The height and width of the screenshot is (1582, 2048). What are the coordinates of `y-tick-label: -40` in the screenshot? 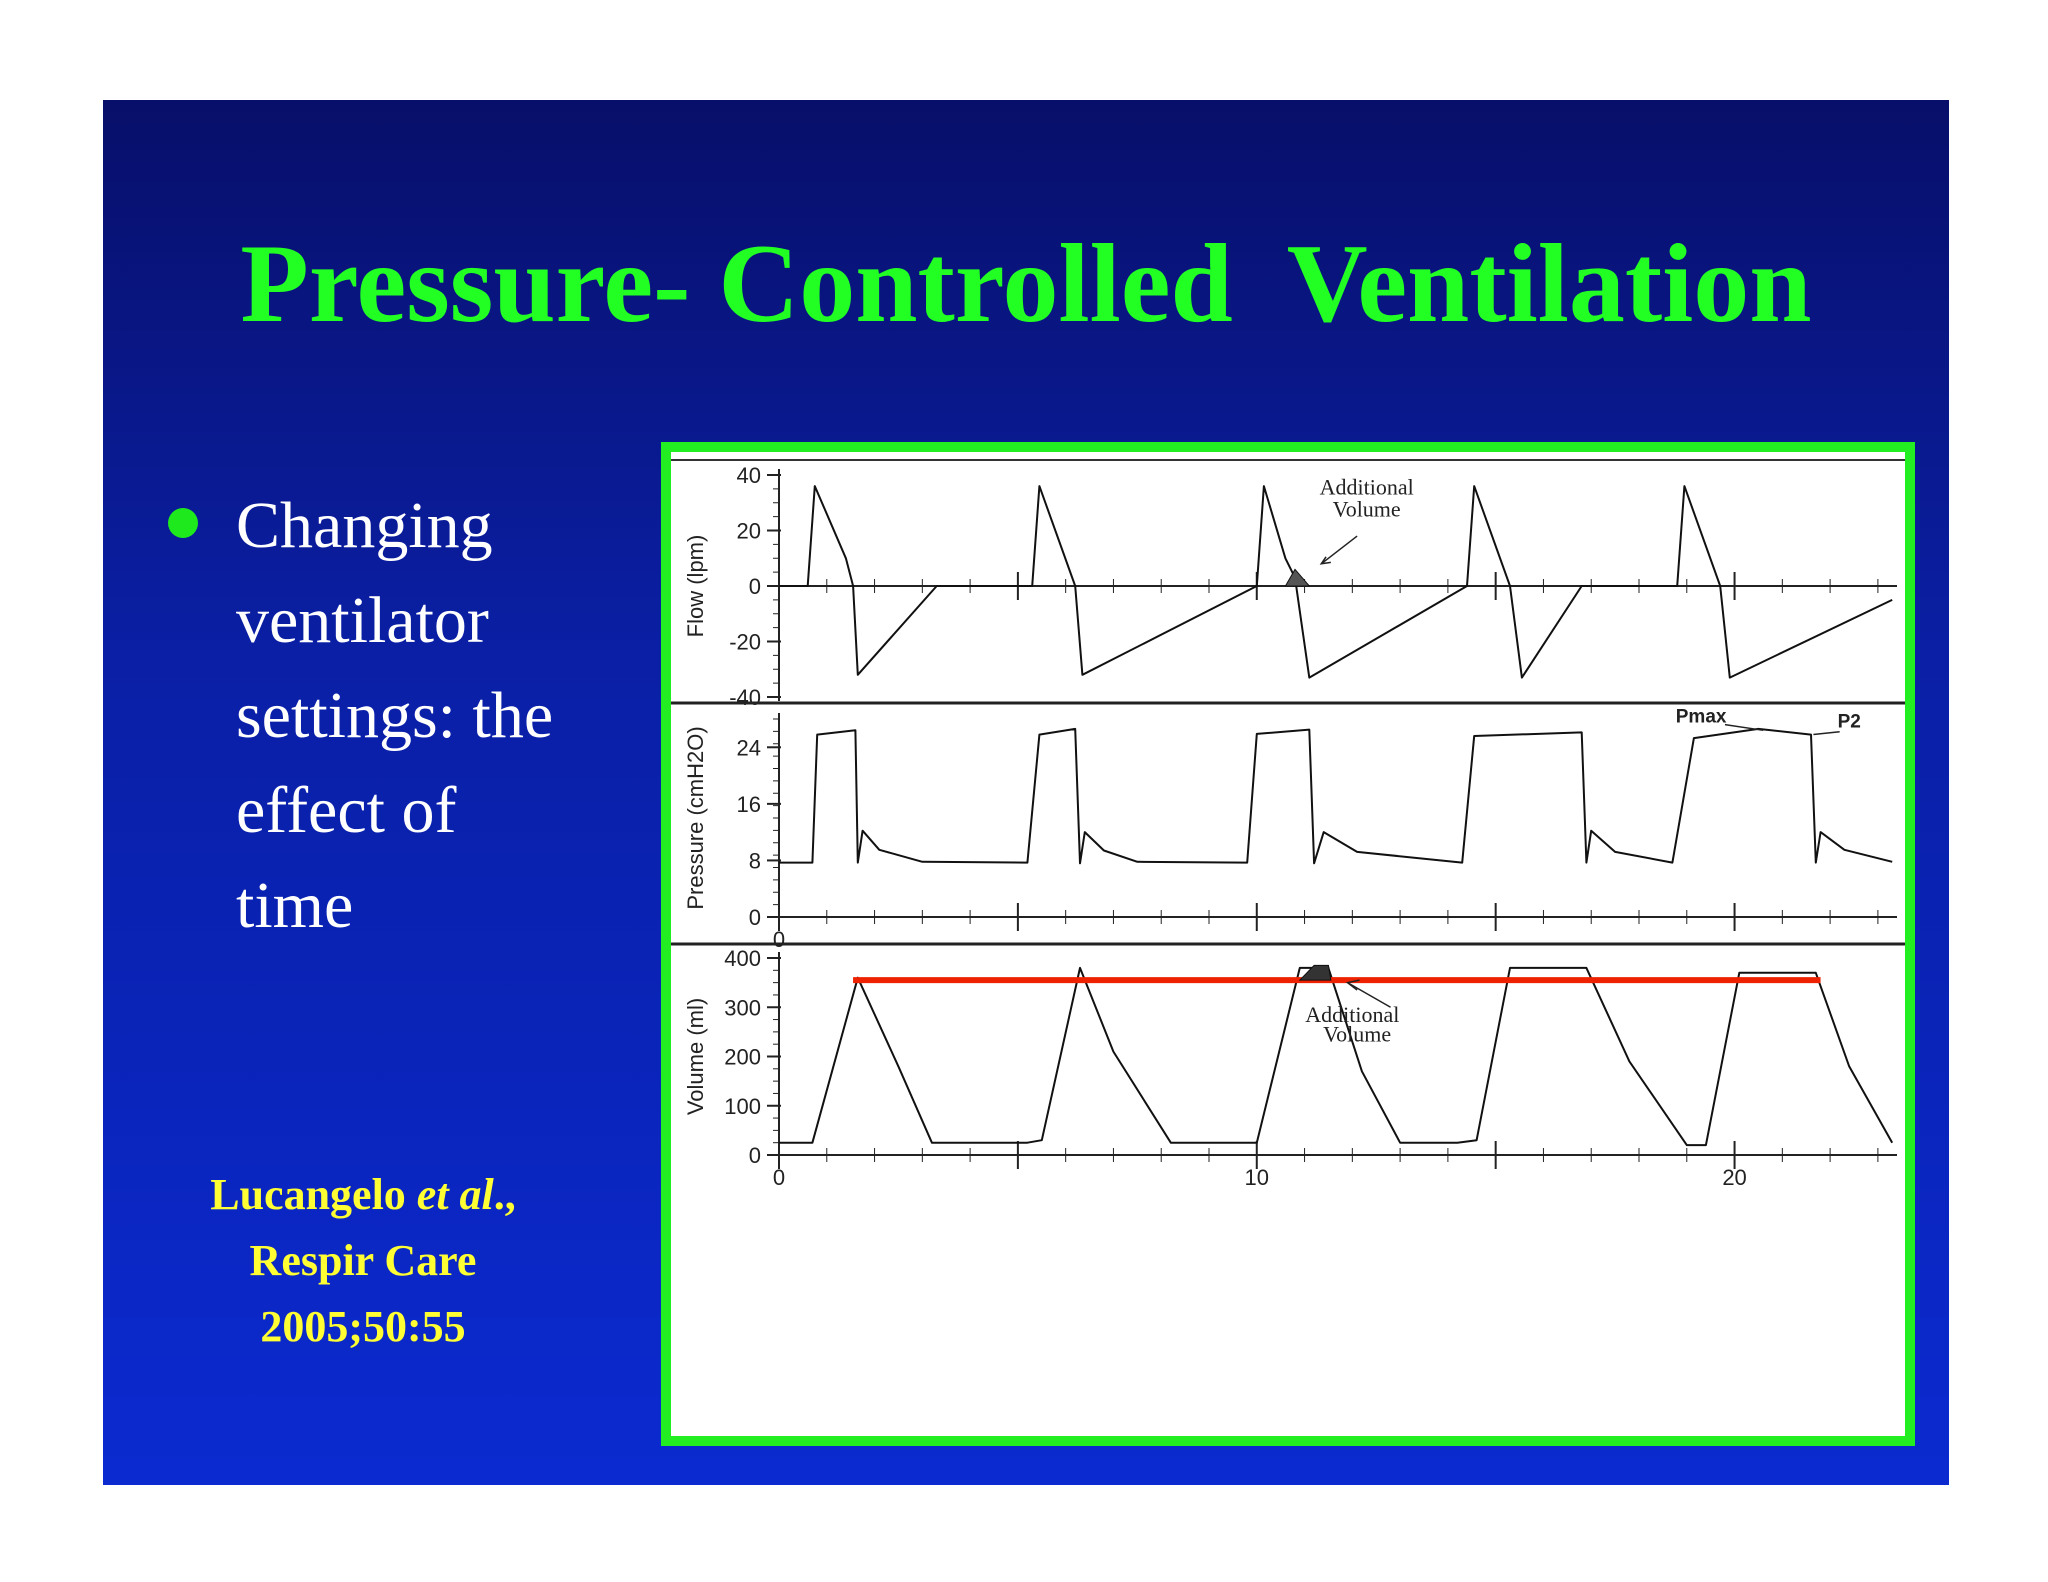 It's located at (745, 697).